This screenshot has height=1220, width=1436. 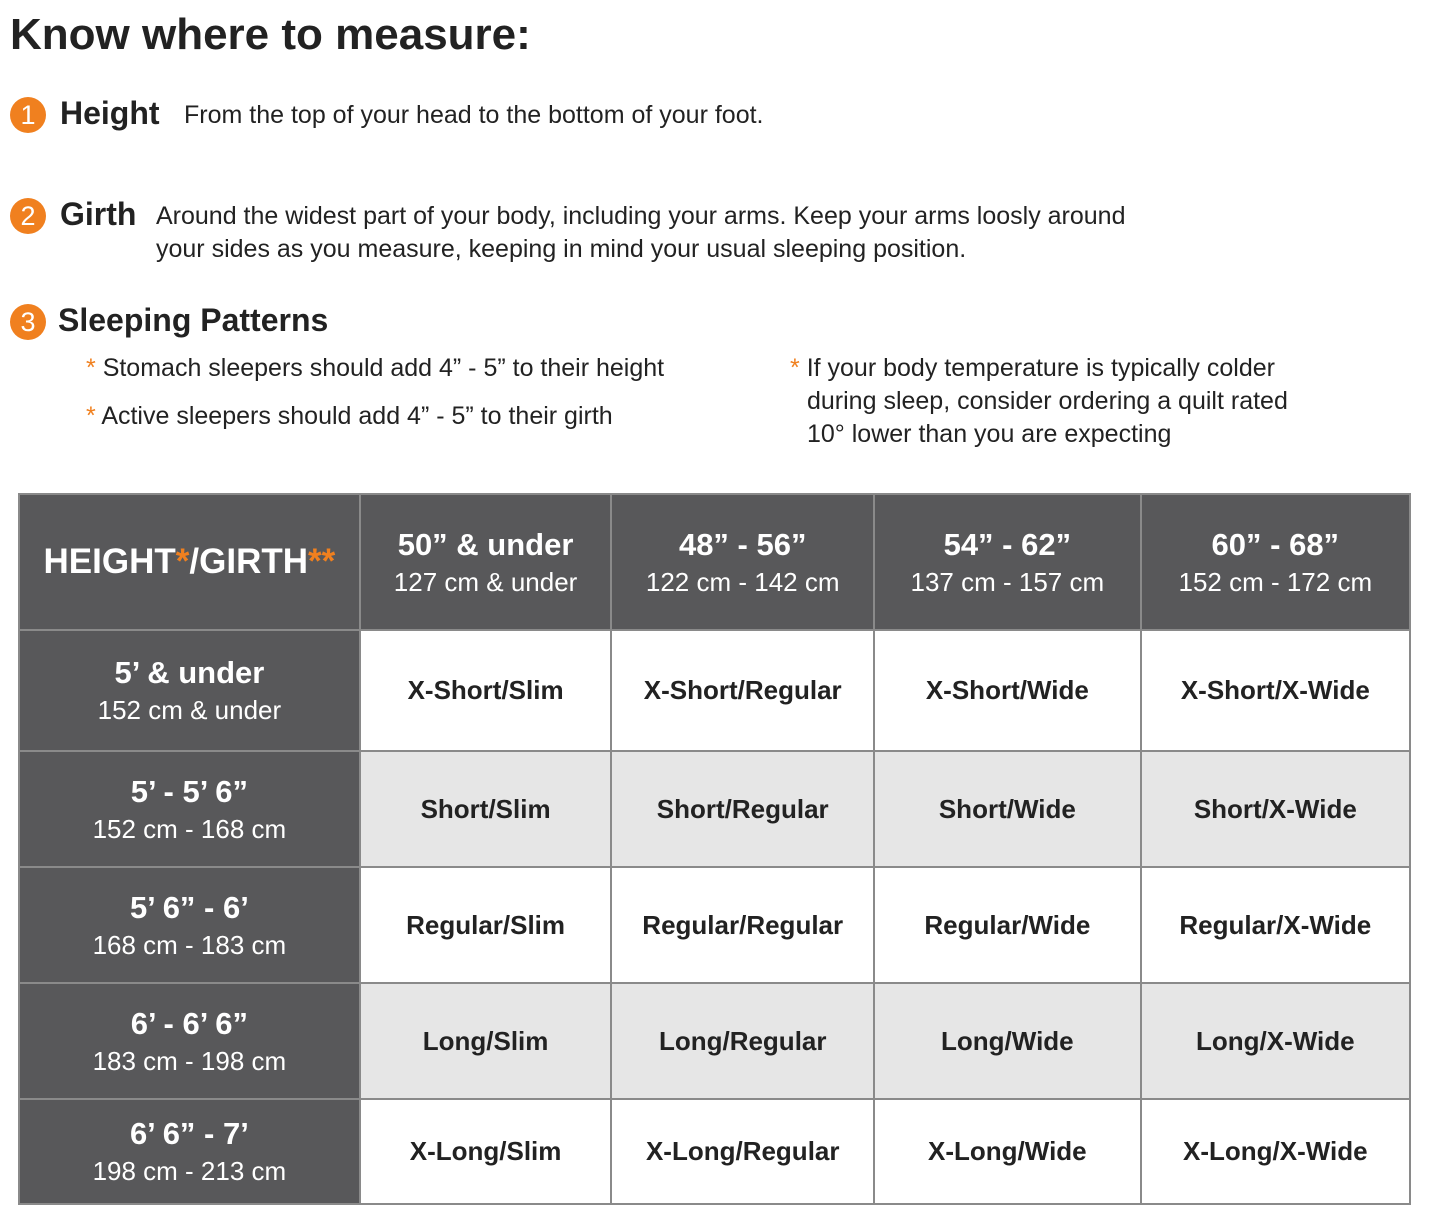 I want to click on size-cell: Long/Slim, so click(x=485, y=1041).